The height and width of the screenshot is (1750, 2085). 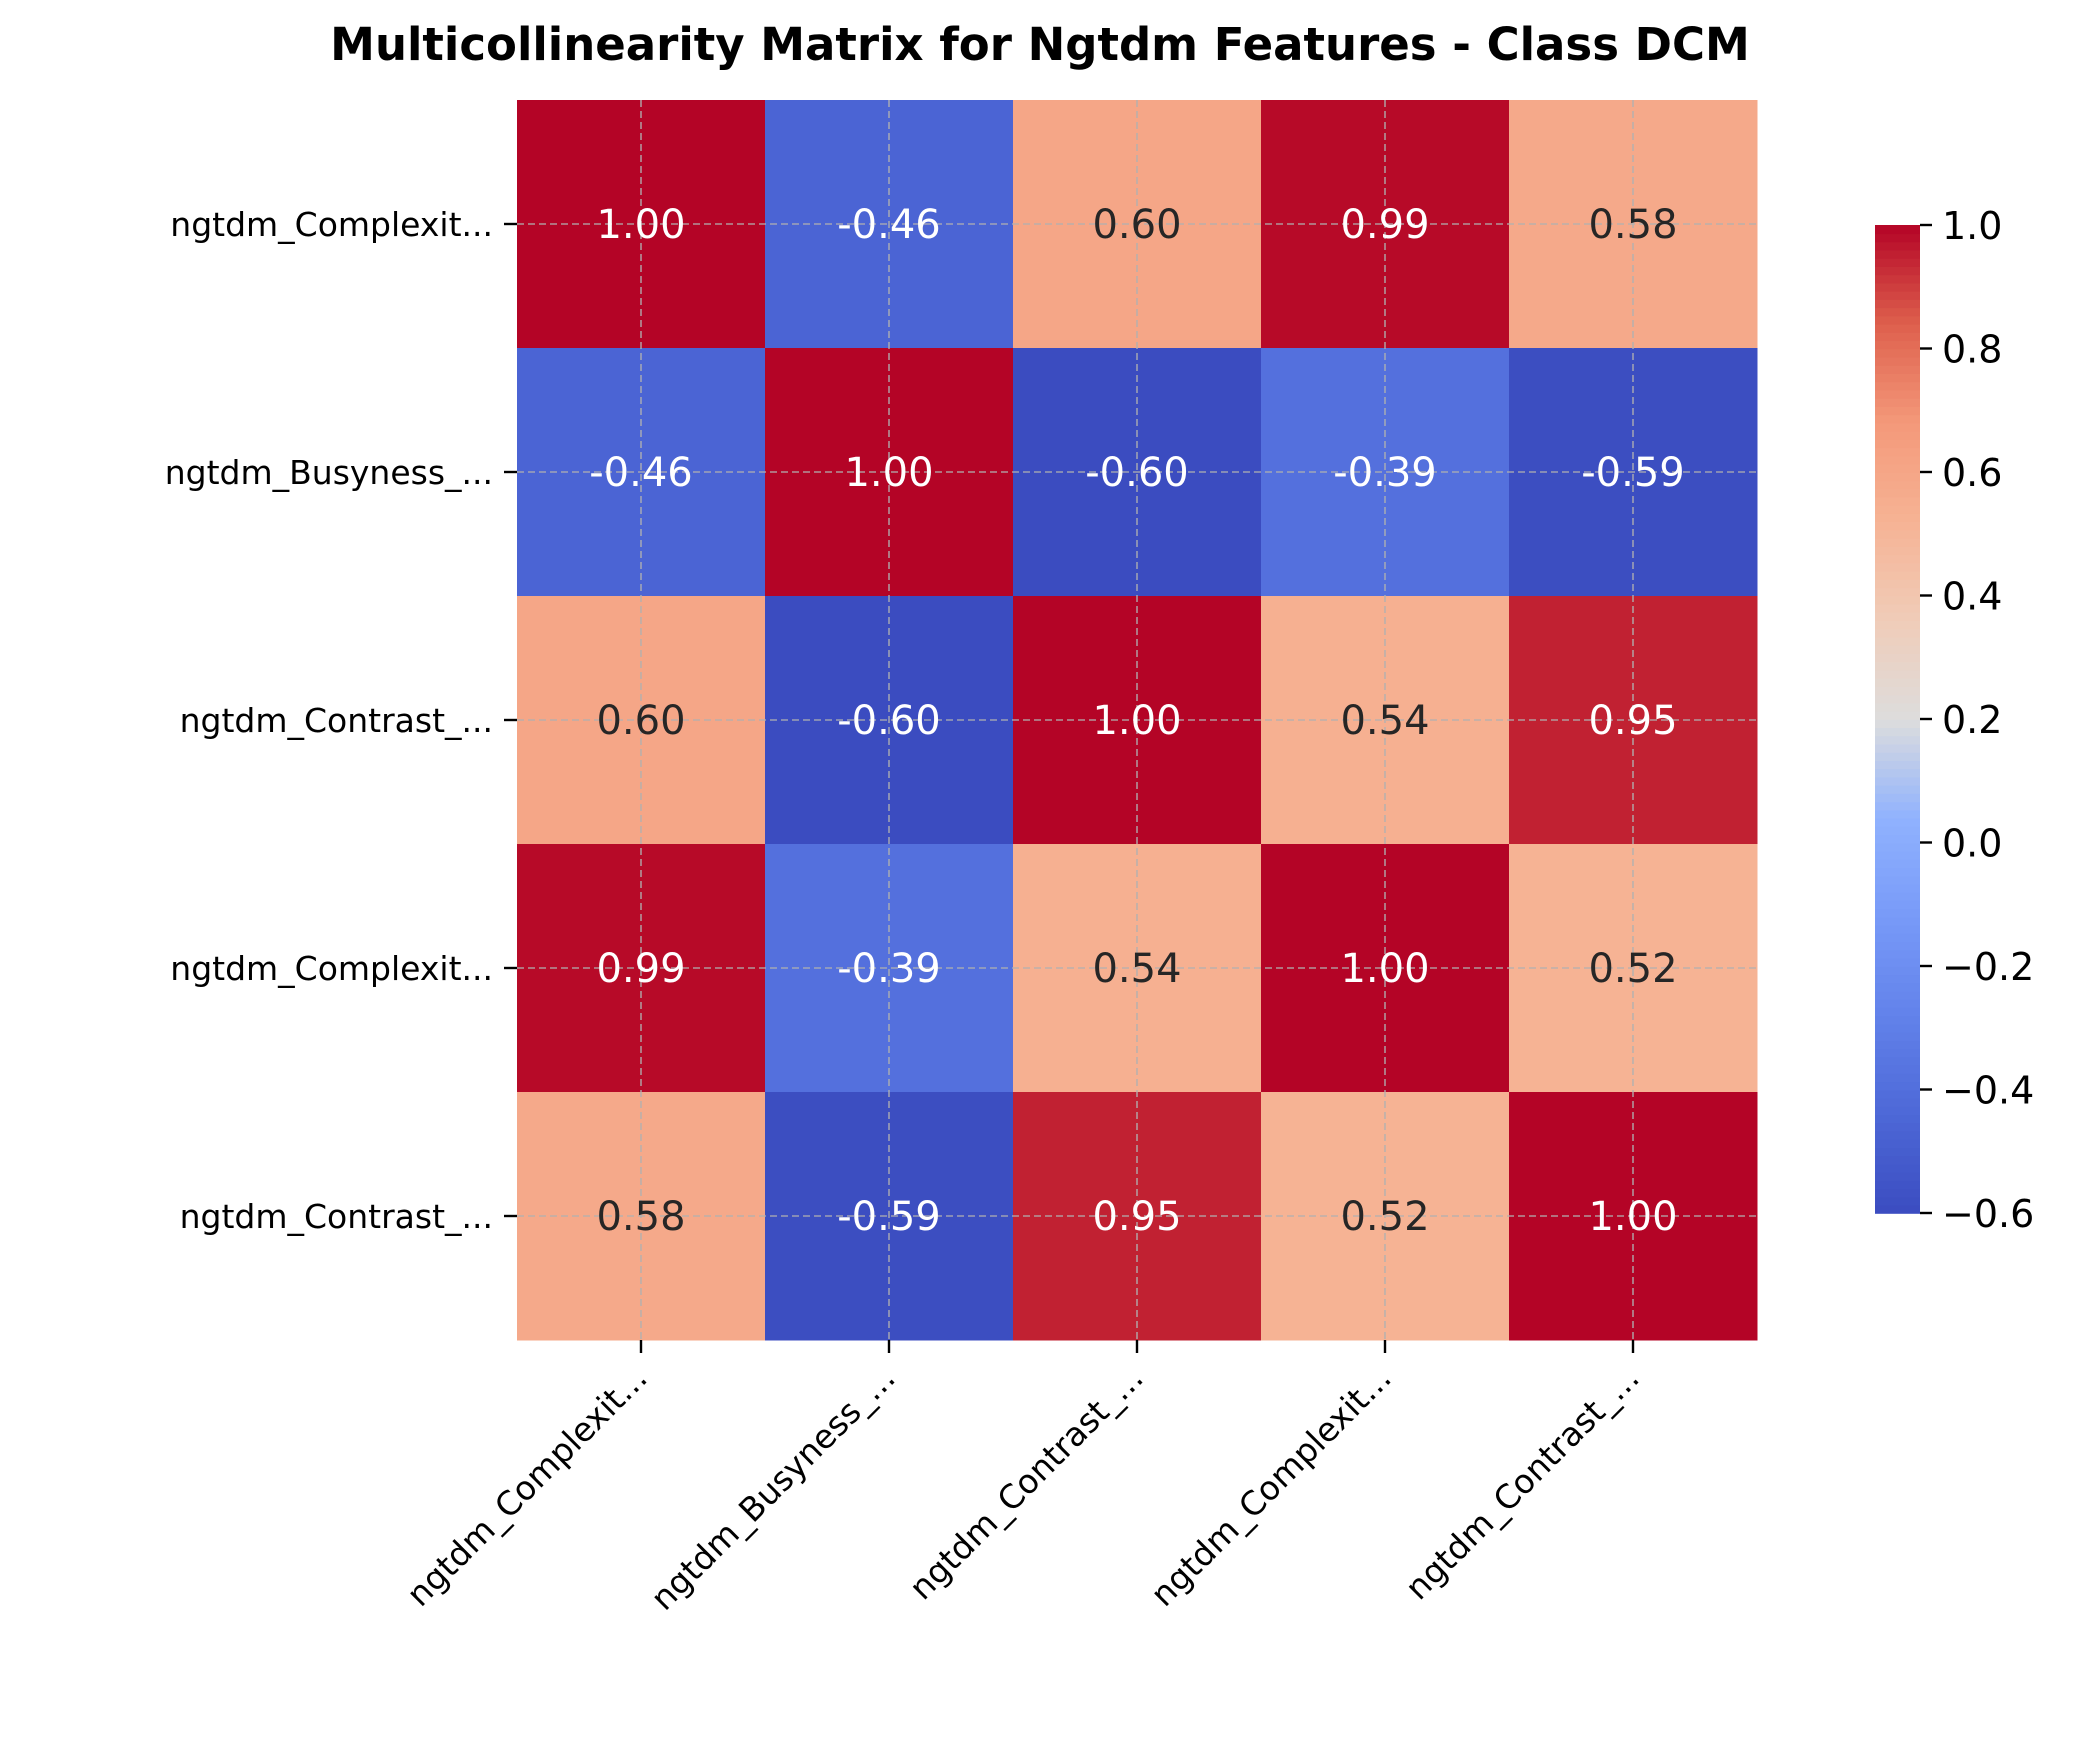 I want to click on colorbar-tick-label: 0.0, so click(x=1972, y=844).